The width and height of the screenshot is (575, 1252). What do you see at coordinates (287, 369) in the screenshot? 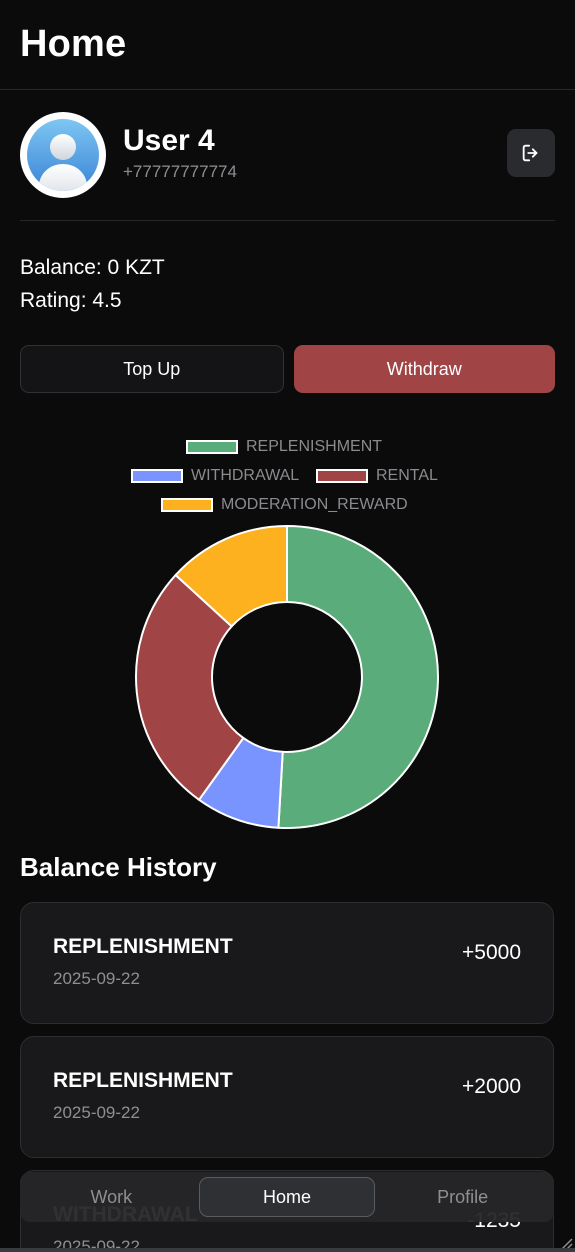
I see `action-buttons: Top Up Withdraw` at bounding box center [287, 369].